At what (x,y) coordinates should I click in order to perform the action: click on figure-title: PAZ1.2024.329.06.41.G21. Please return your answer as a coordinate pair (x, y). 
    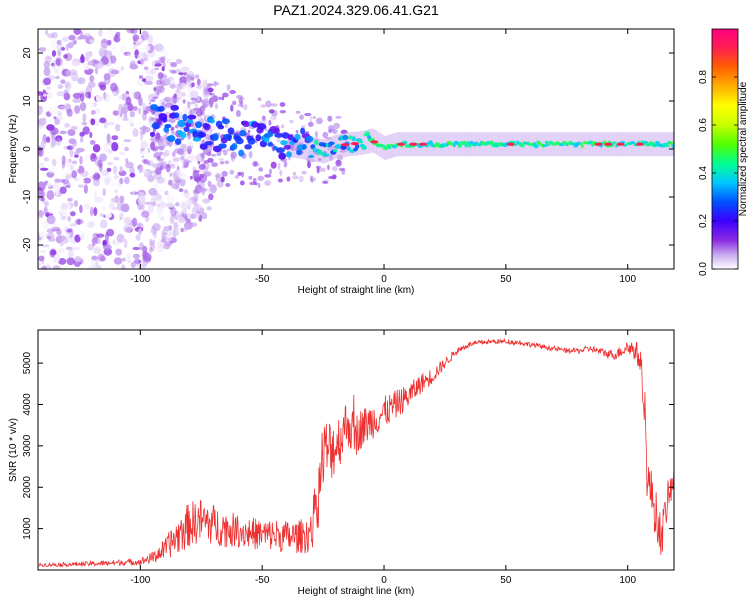
    Looking at the image, I should click on (356, 10).